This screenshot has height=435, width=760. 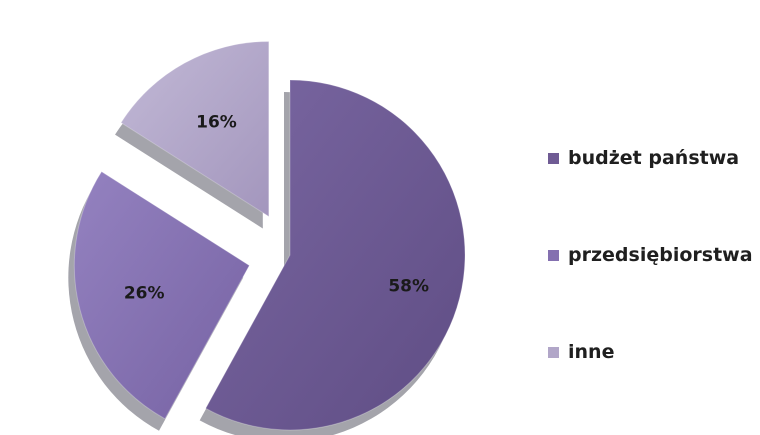 I want to click on legend-item-budzet-panstwa: budżet państwa, so click(x=650, y=158).